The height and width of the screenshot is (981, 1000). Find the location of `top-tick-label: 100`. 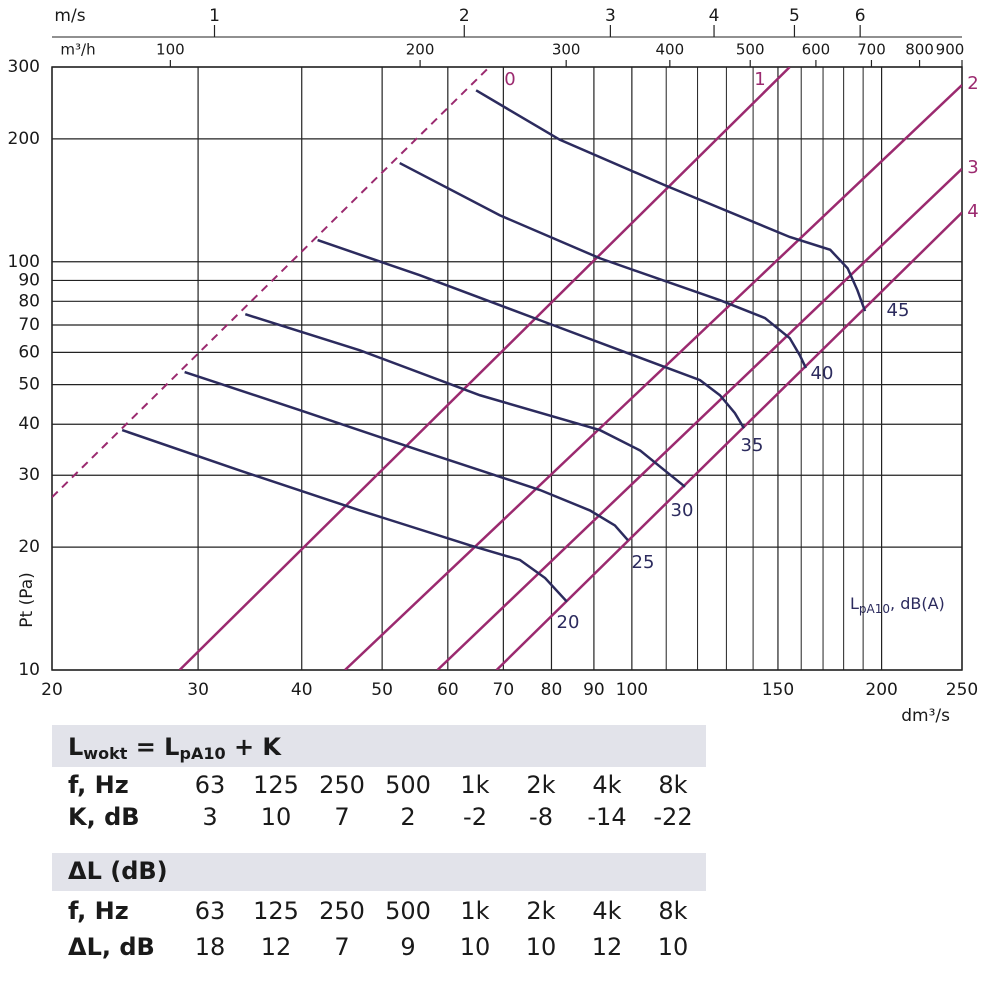

top-tick-label: 100 is located at coordinates (170, 50).